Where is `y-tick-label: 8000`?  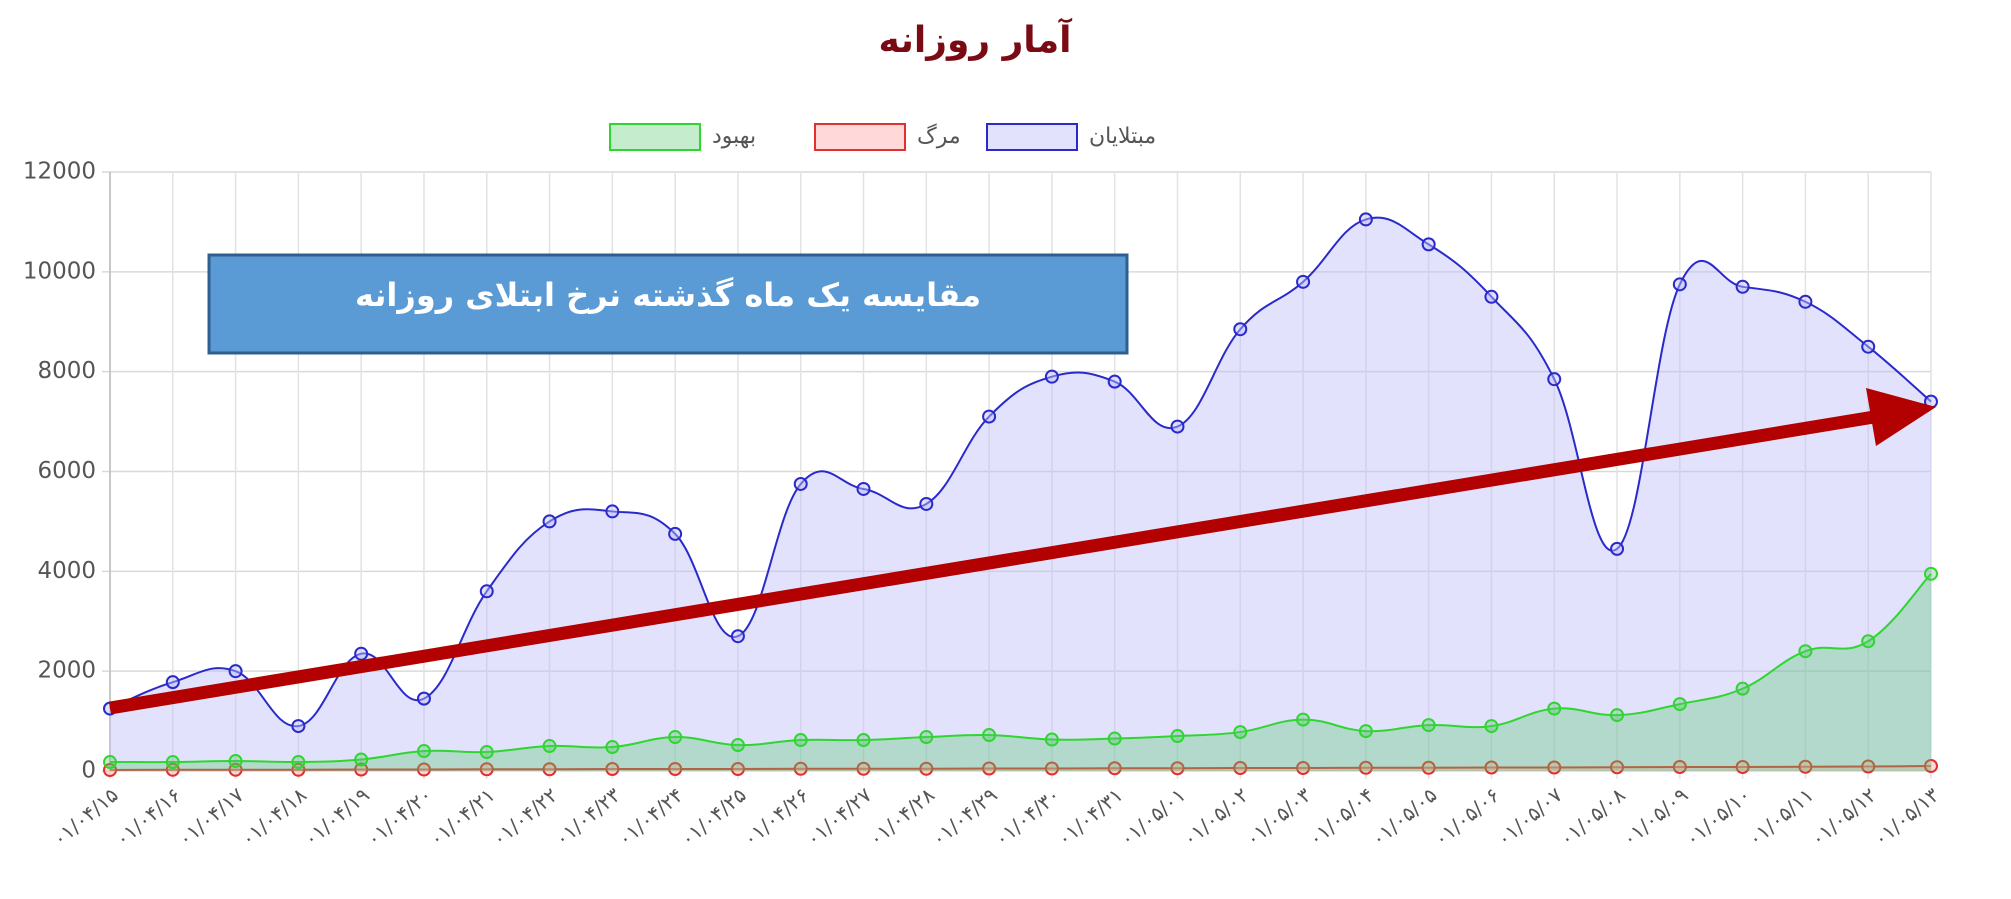
y-tick-label: 8000 is located at coordinates (66, 371).